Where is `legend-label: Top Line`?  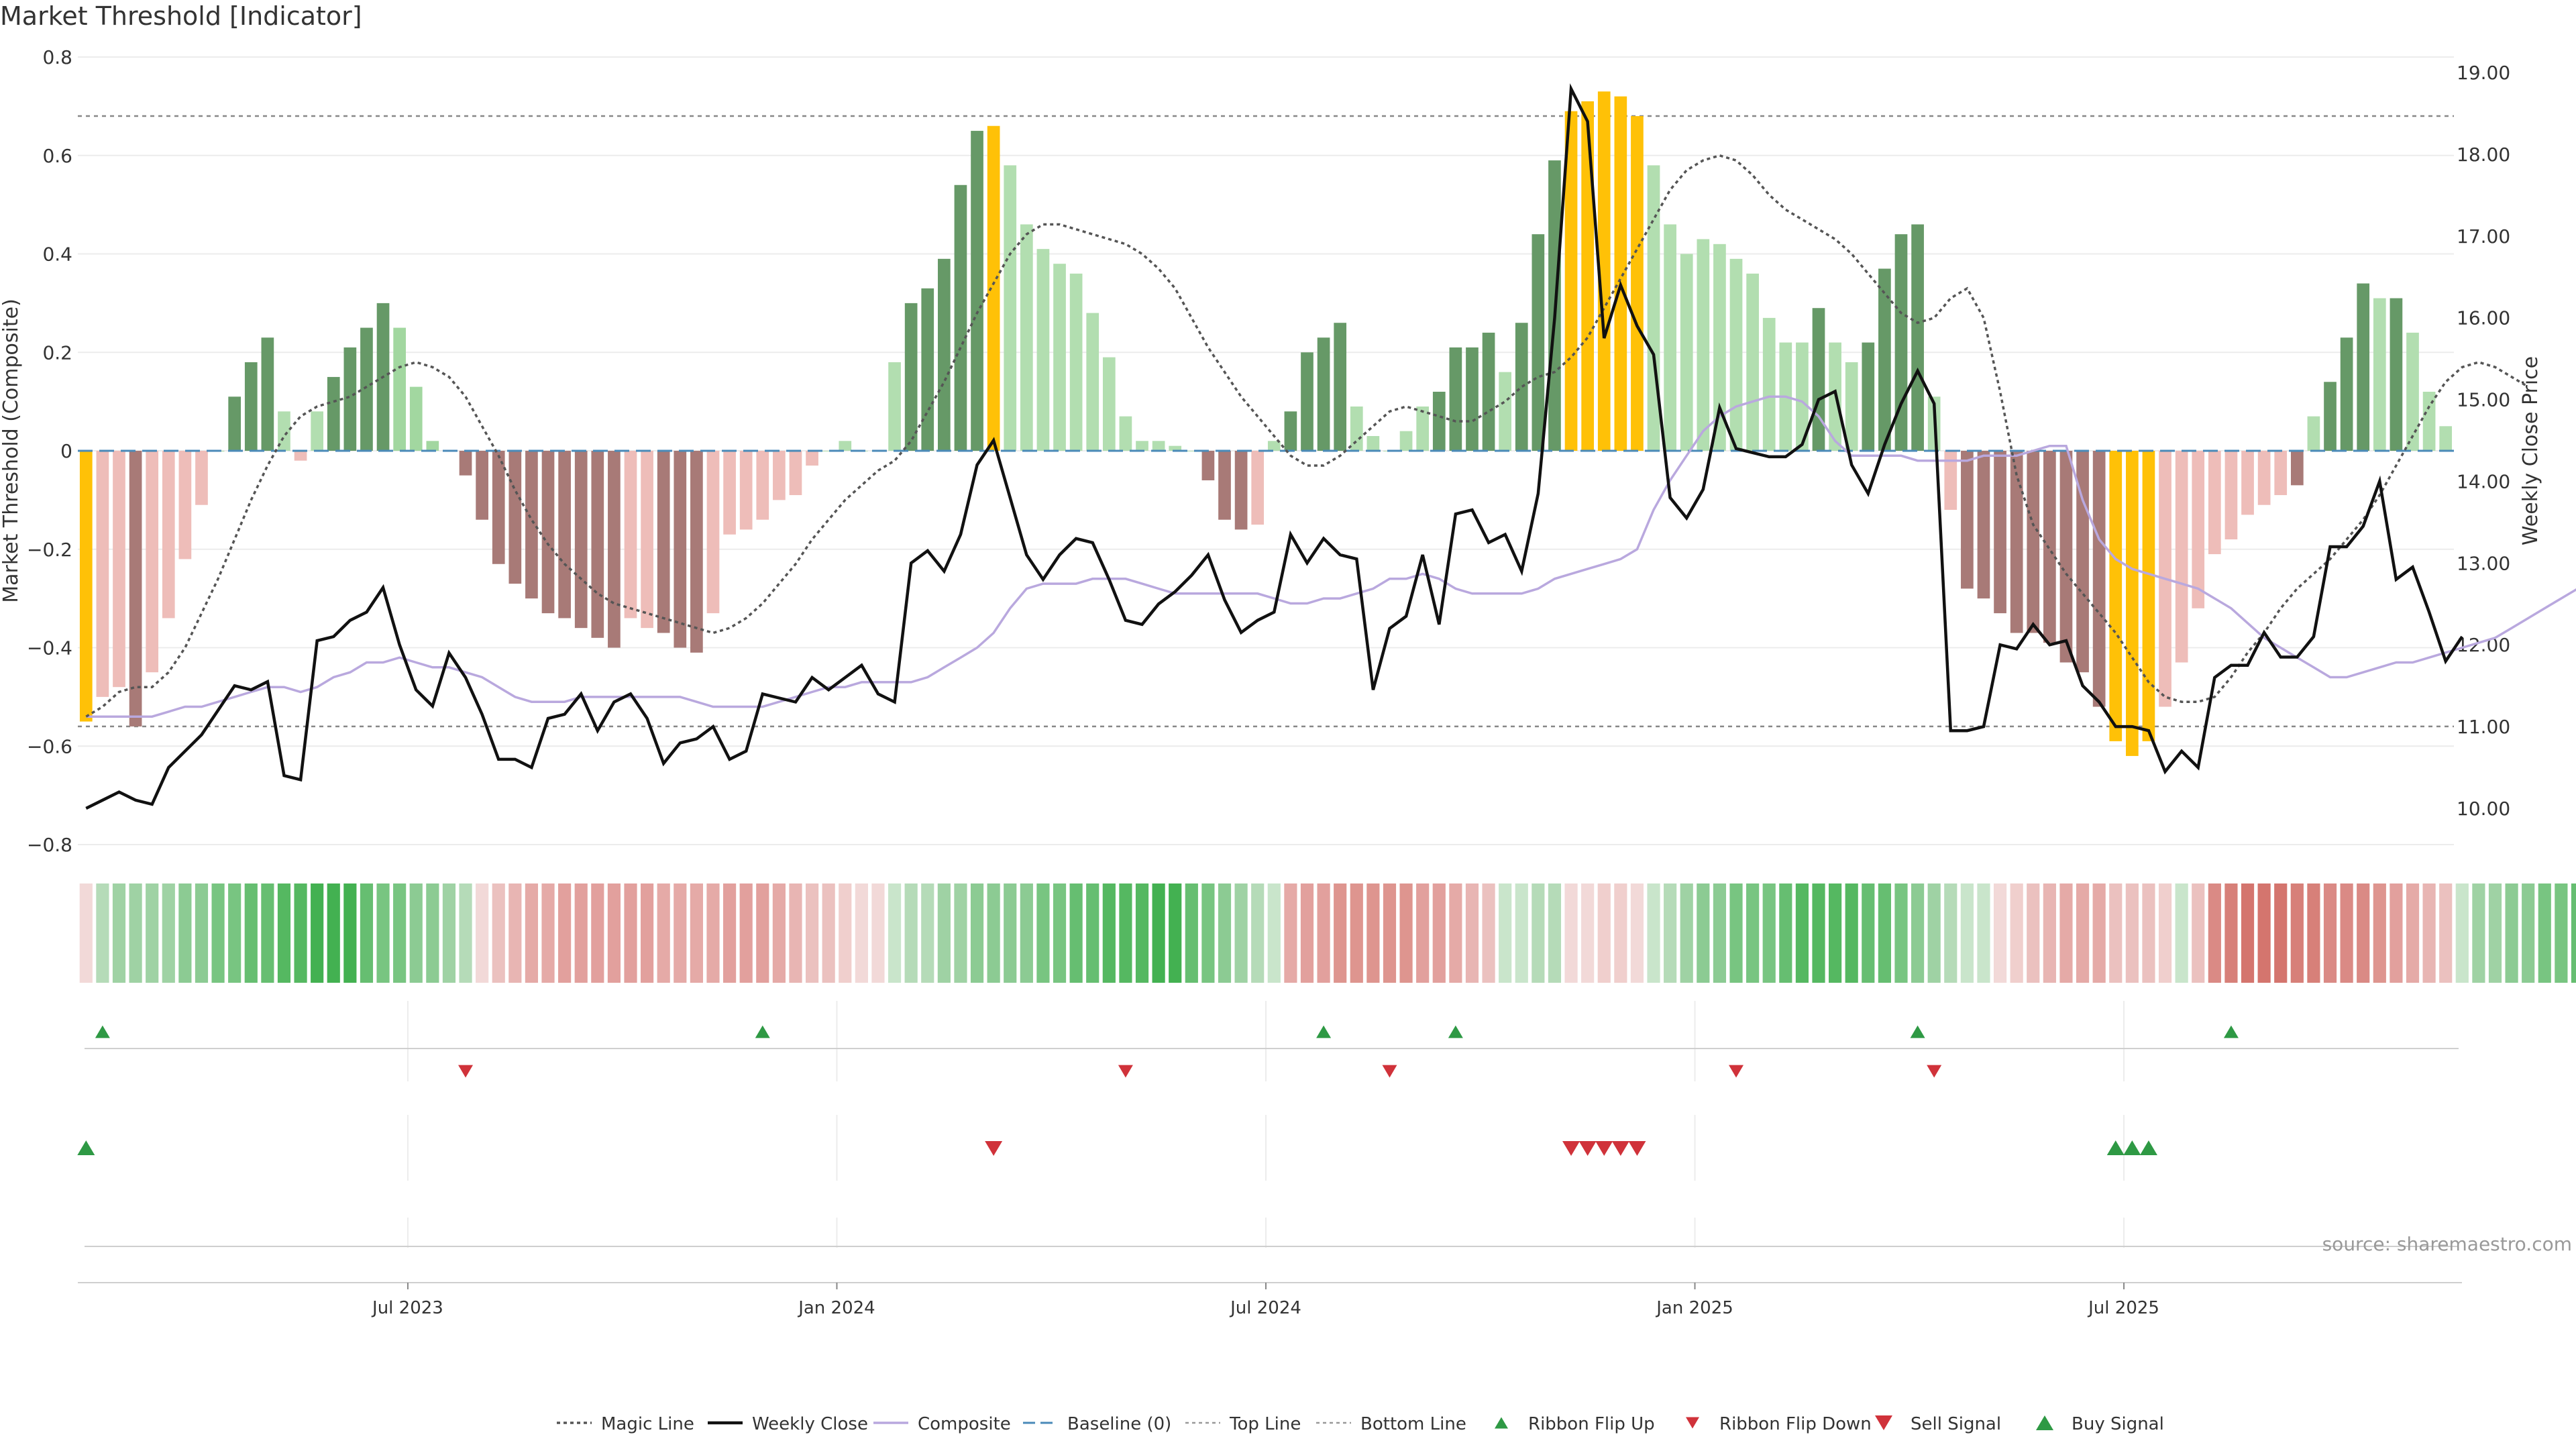
legend-label: Top Line is located at coordinates (1265, 1424).